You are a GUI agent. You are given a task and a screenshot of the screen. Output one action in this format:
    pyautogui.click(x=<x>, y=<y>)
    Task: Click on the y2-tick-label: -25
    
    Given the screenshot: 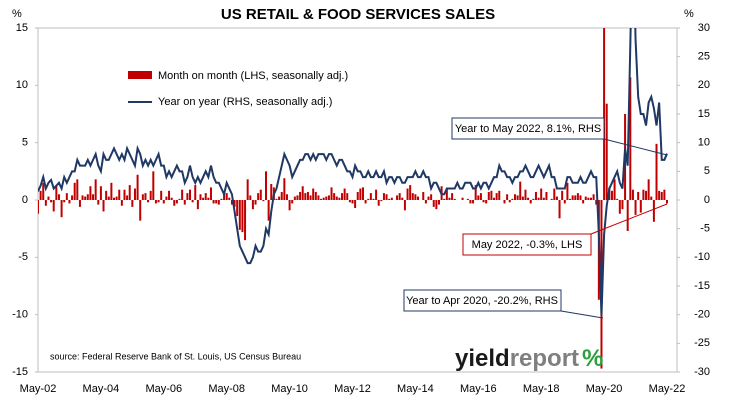 What is the action you would take?
    pyautogui.click(x=702, y=343)
    